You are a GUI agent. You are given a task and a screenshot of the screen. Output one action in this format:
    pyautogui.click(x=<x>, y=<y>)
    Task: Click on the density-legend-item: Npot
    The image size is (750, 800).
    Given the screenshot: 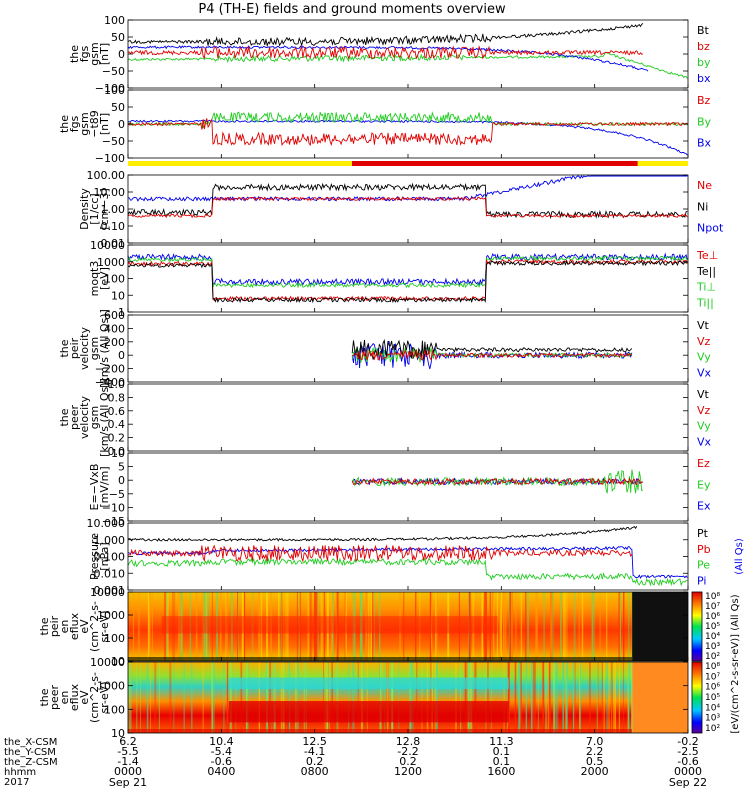 What is the action you would take?
    pyautogui.click(x=710, y=228)
    